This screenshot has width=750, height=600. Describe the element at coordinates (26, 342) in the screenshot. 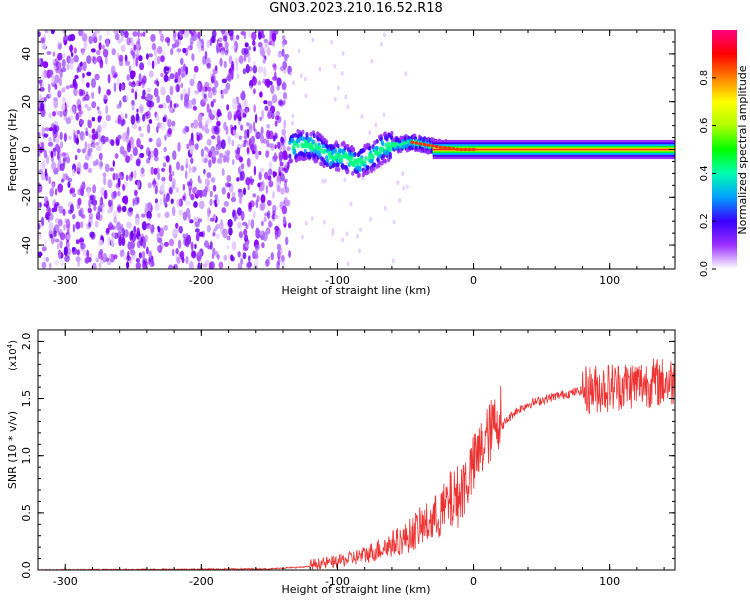

I see `y-tick-label: 2.0` at that location.